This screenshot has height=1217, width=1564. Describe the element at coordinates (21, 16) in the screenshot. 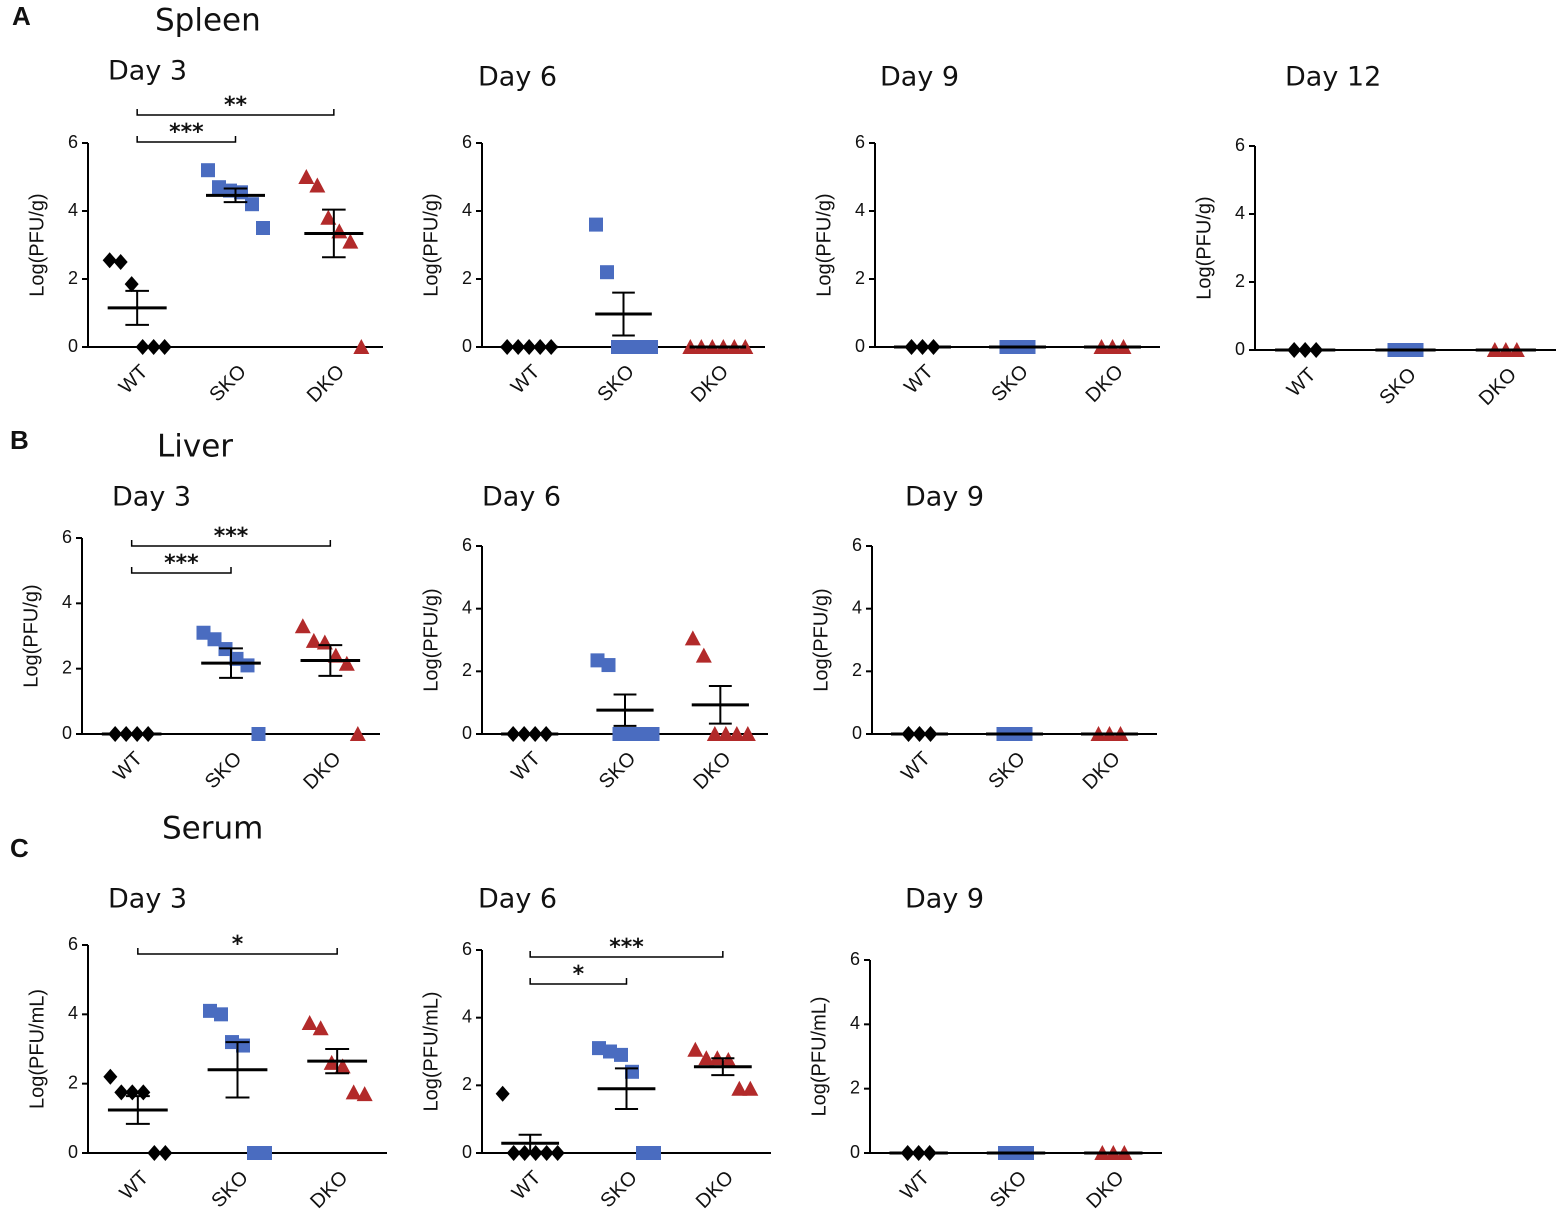

I see `panel-label: A` at that location.